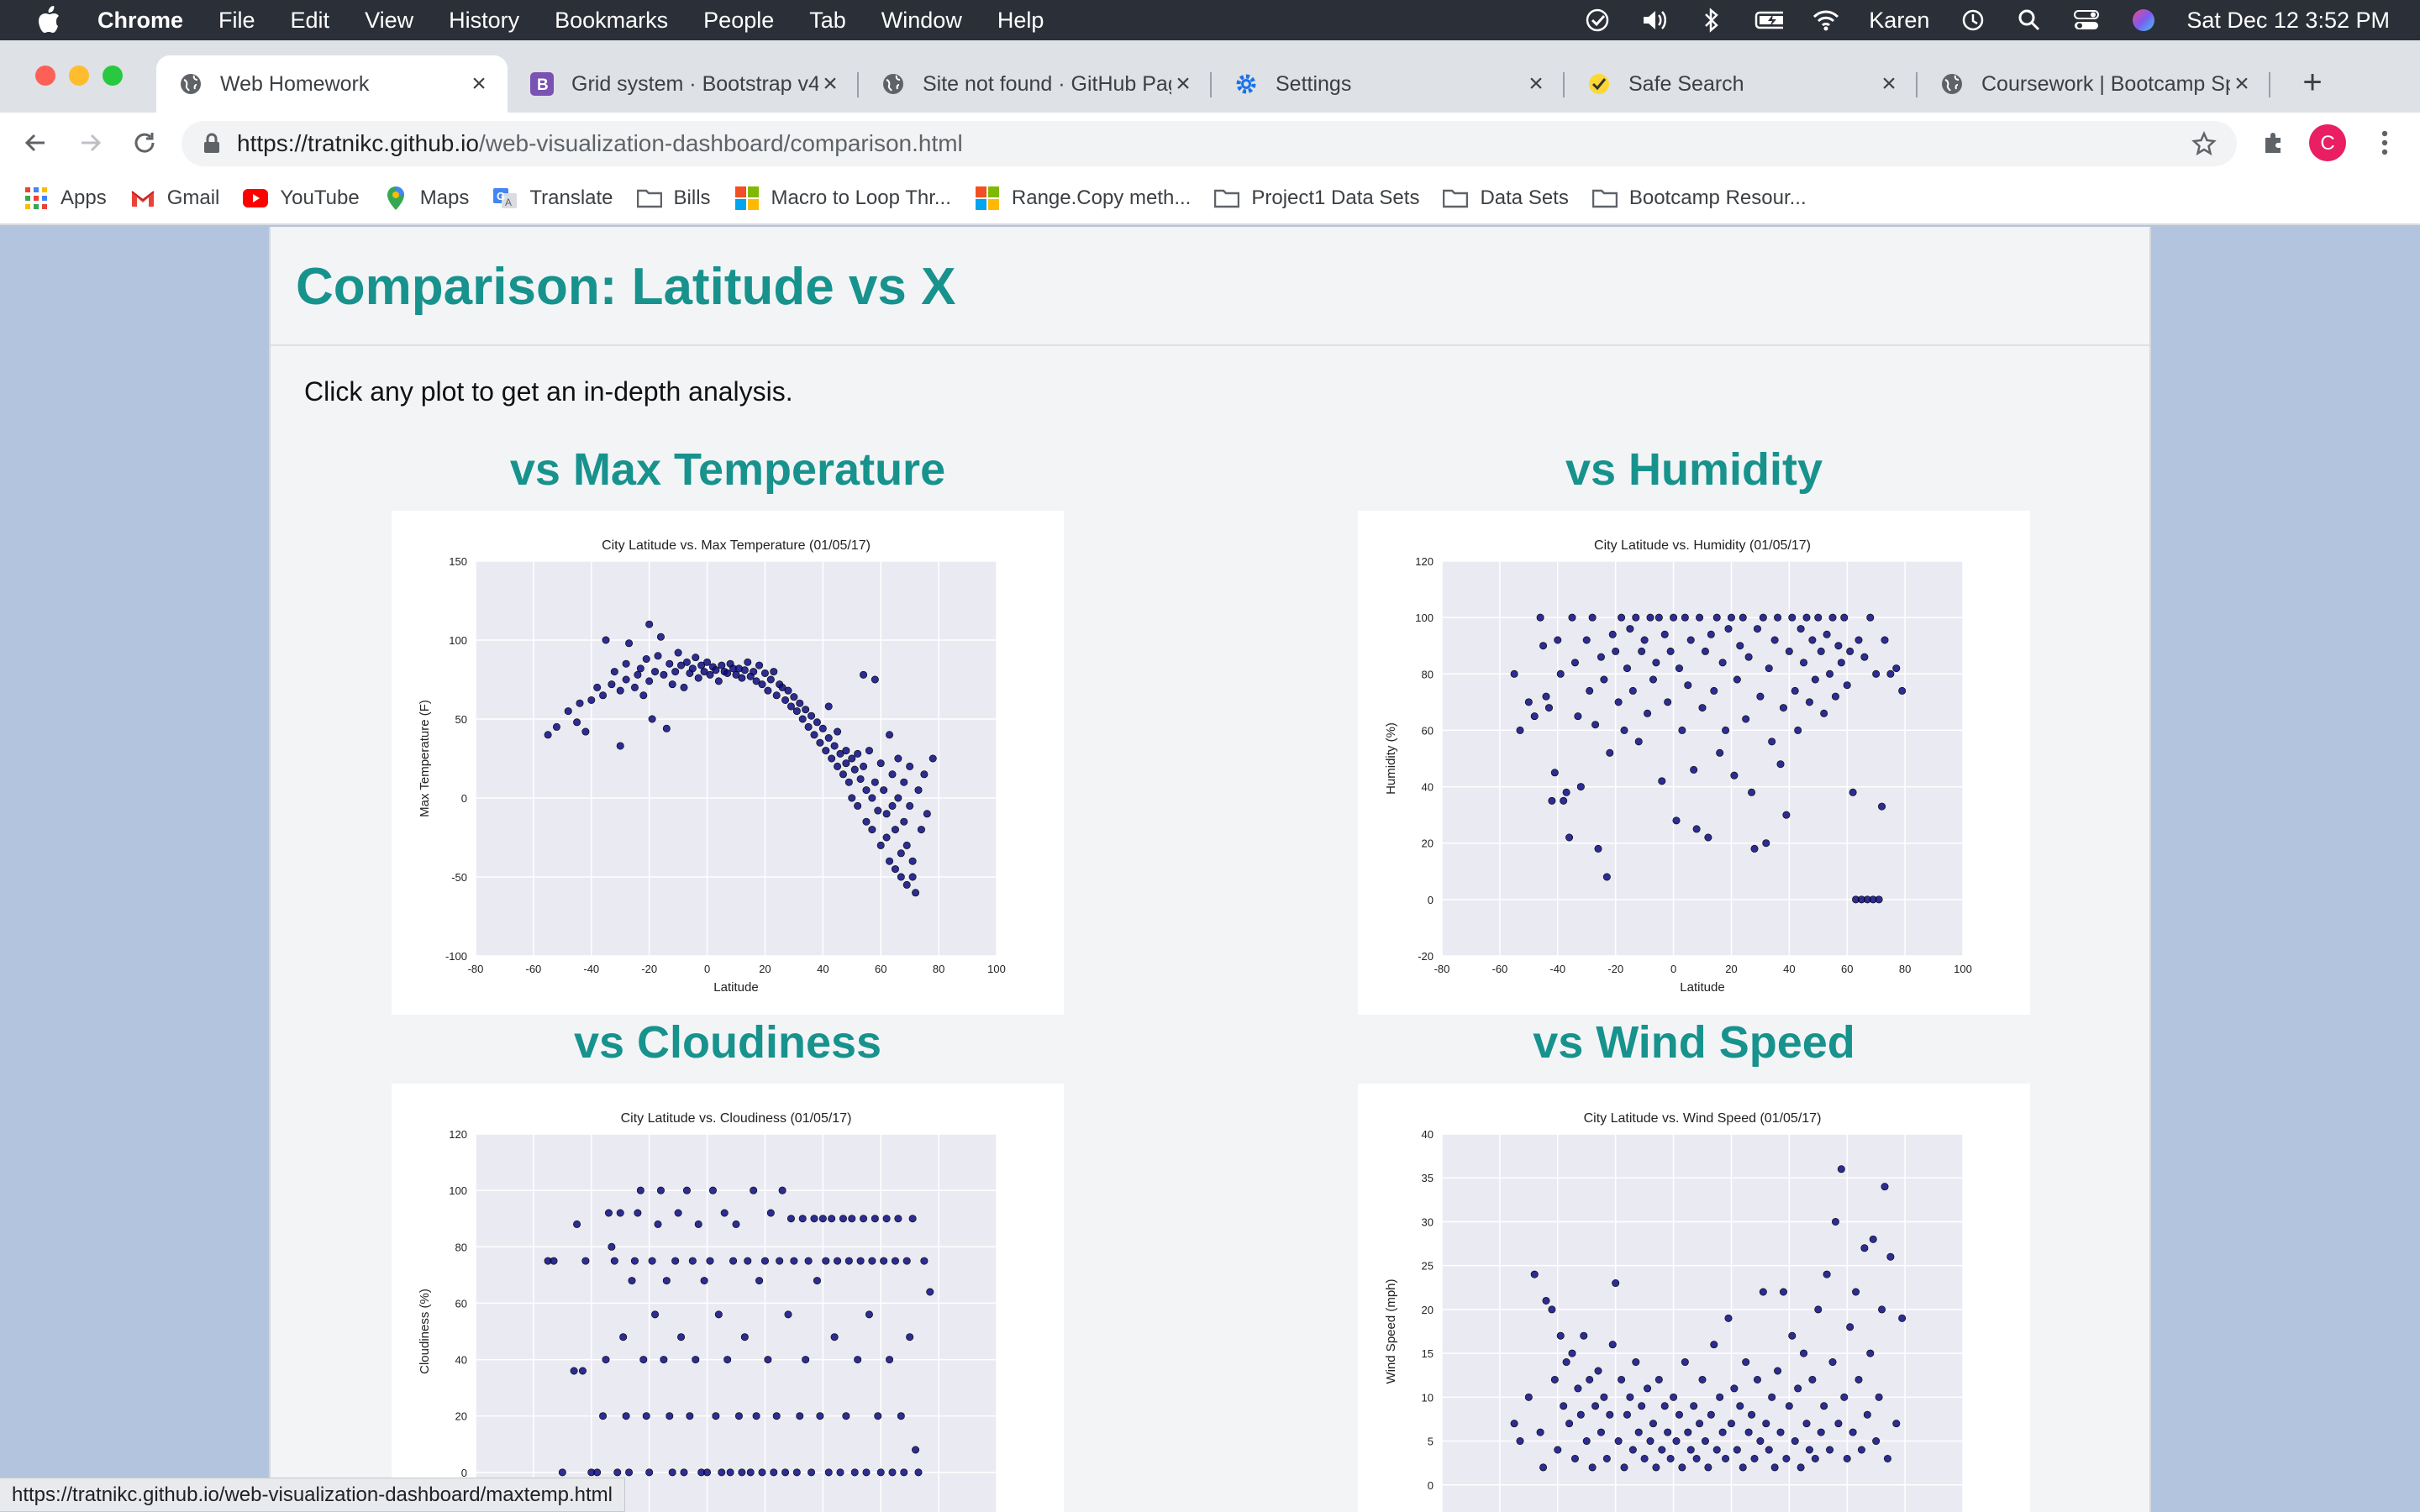  Describe the element at coordinates (2144, 20) in the screenshot. I see `siri-icon` at that location.